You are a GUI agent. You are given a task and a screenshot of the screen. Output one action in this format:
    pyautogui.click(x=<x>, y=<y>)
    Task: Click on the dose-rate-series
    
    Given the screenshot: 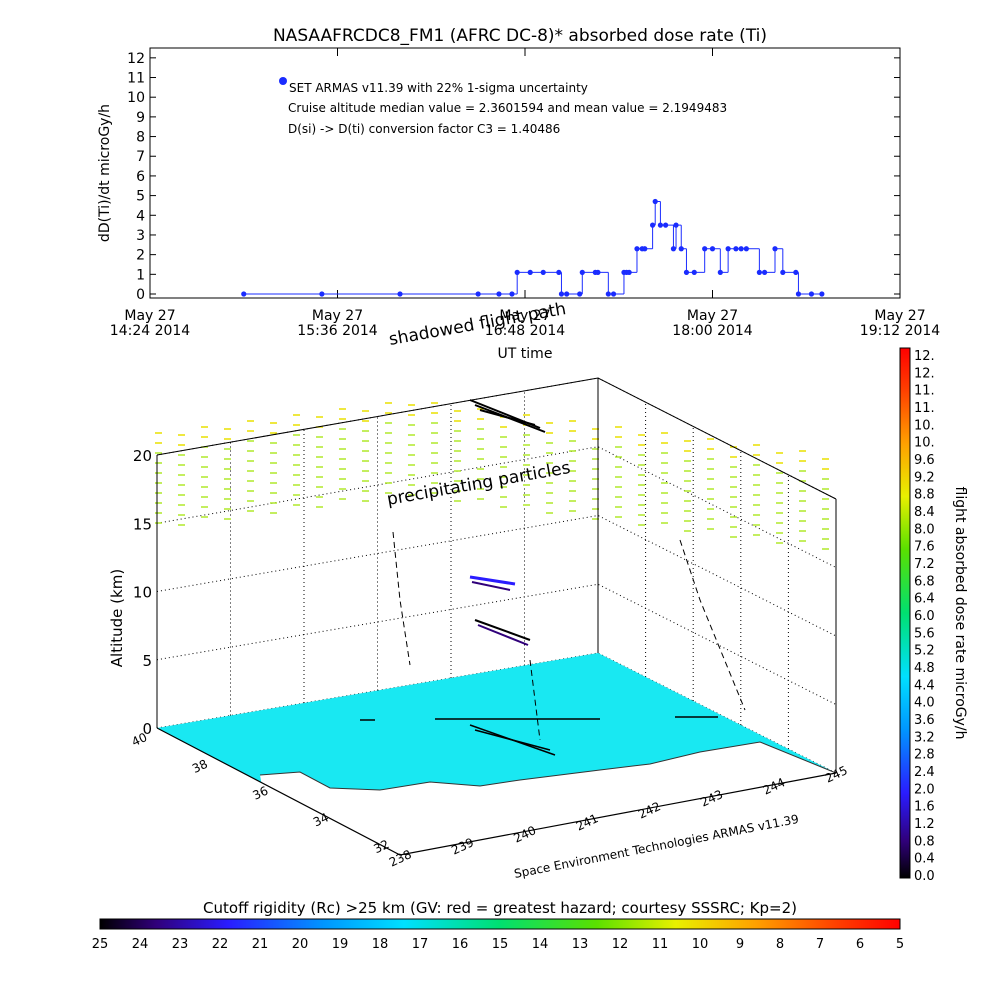 What is the action you would take?
    pyautogui.click(x=533, y=247)
    